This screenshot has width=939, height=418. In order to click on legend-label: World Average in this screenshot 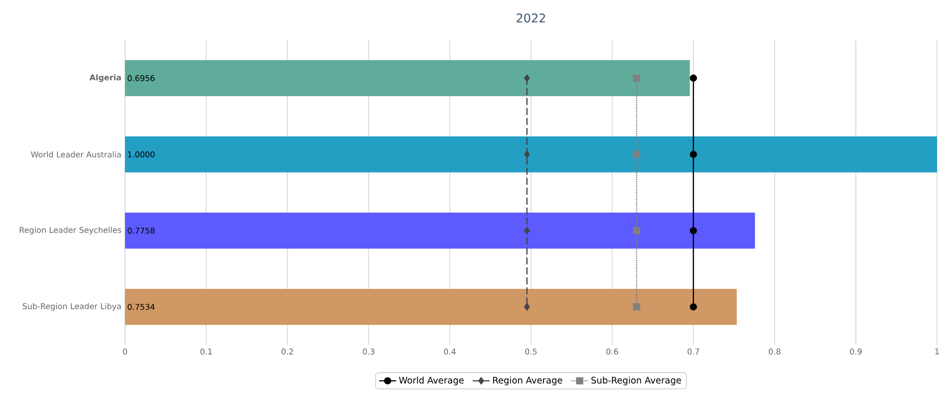, I will do `click(431, 381)`.